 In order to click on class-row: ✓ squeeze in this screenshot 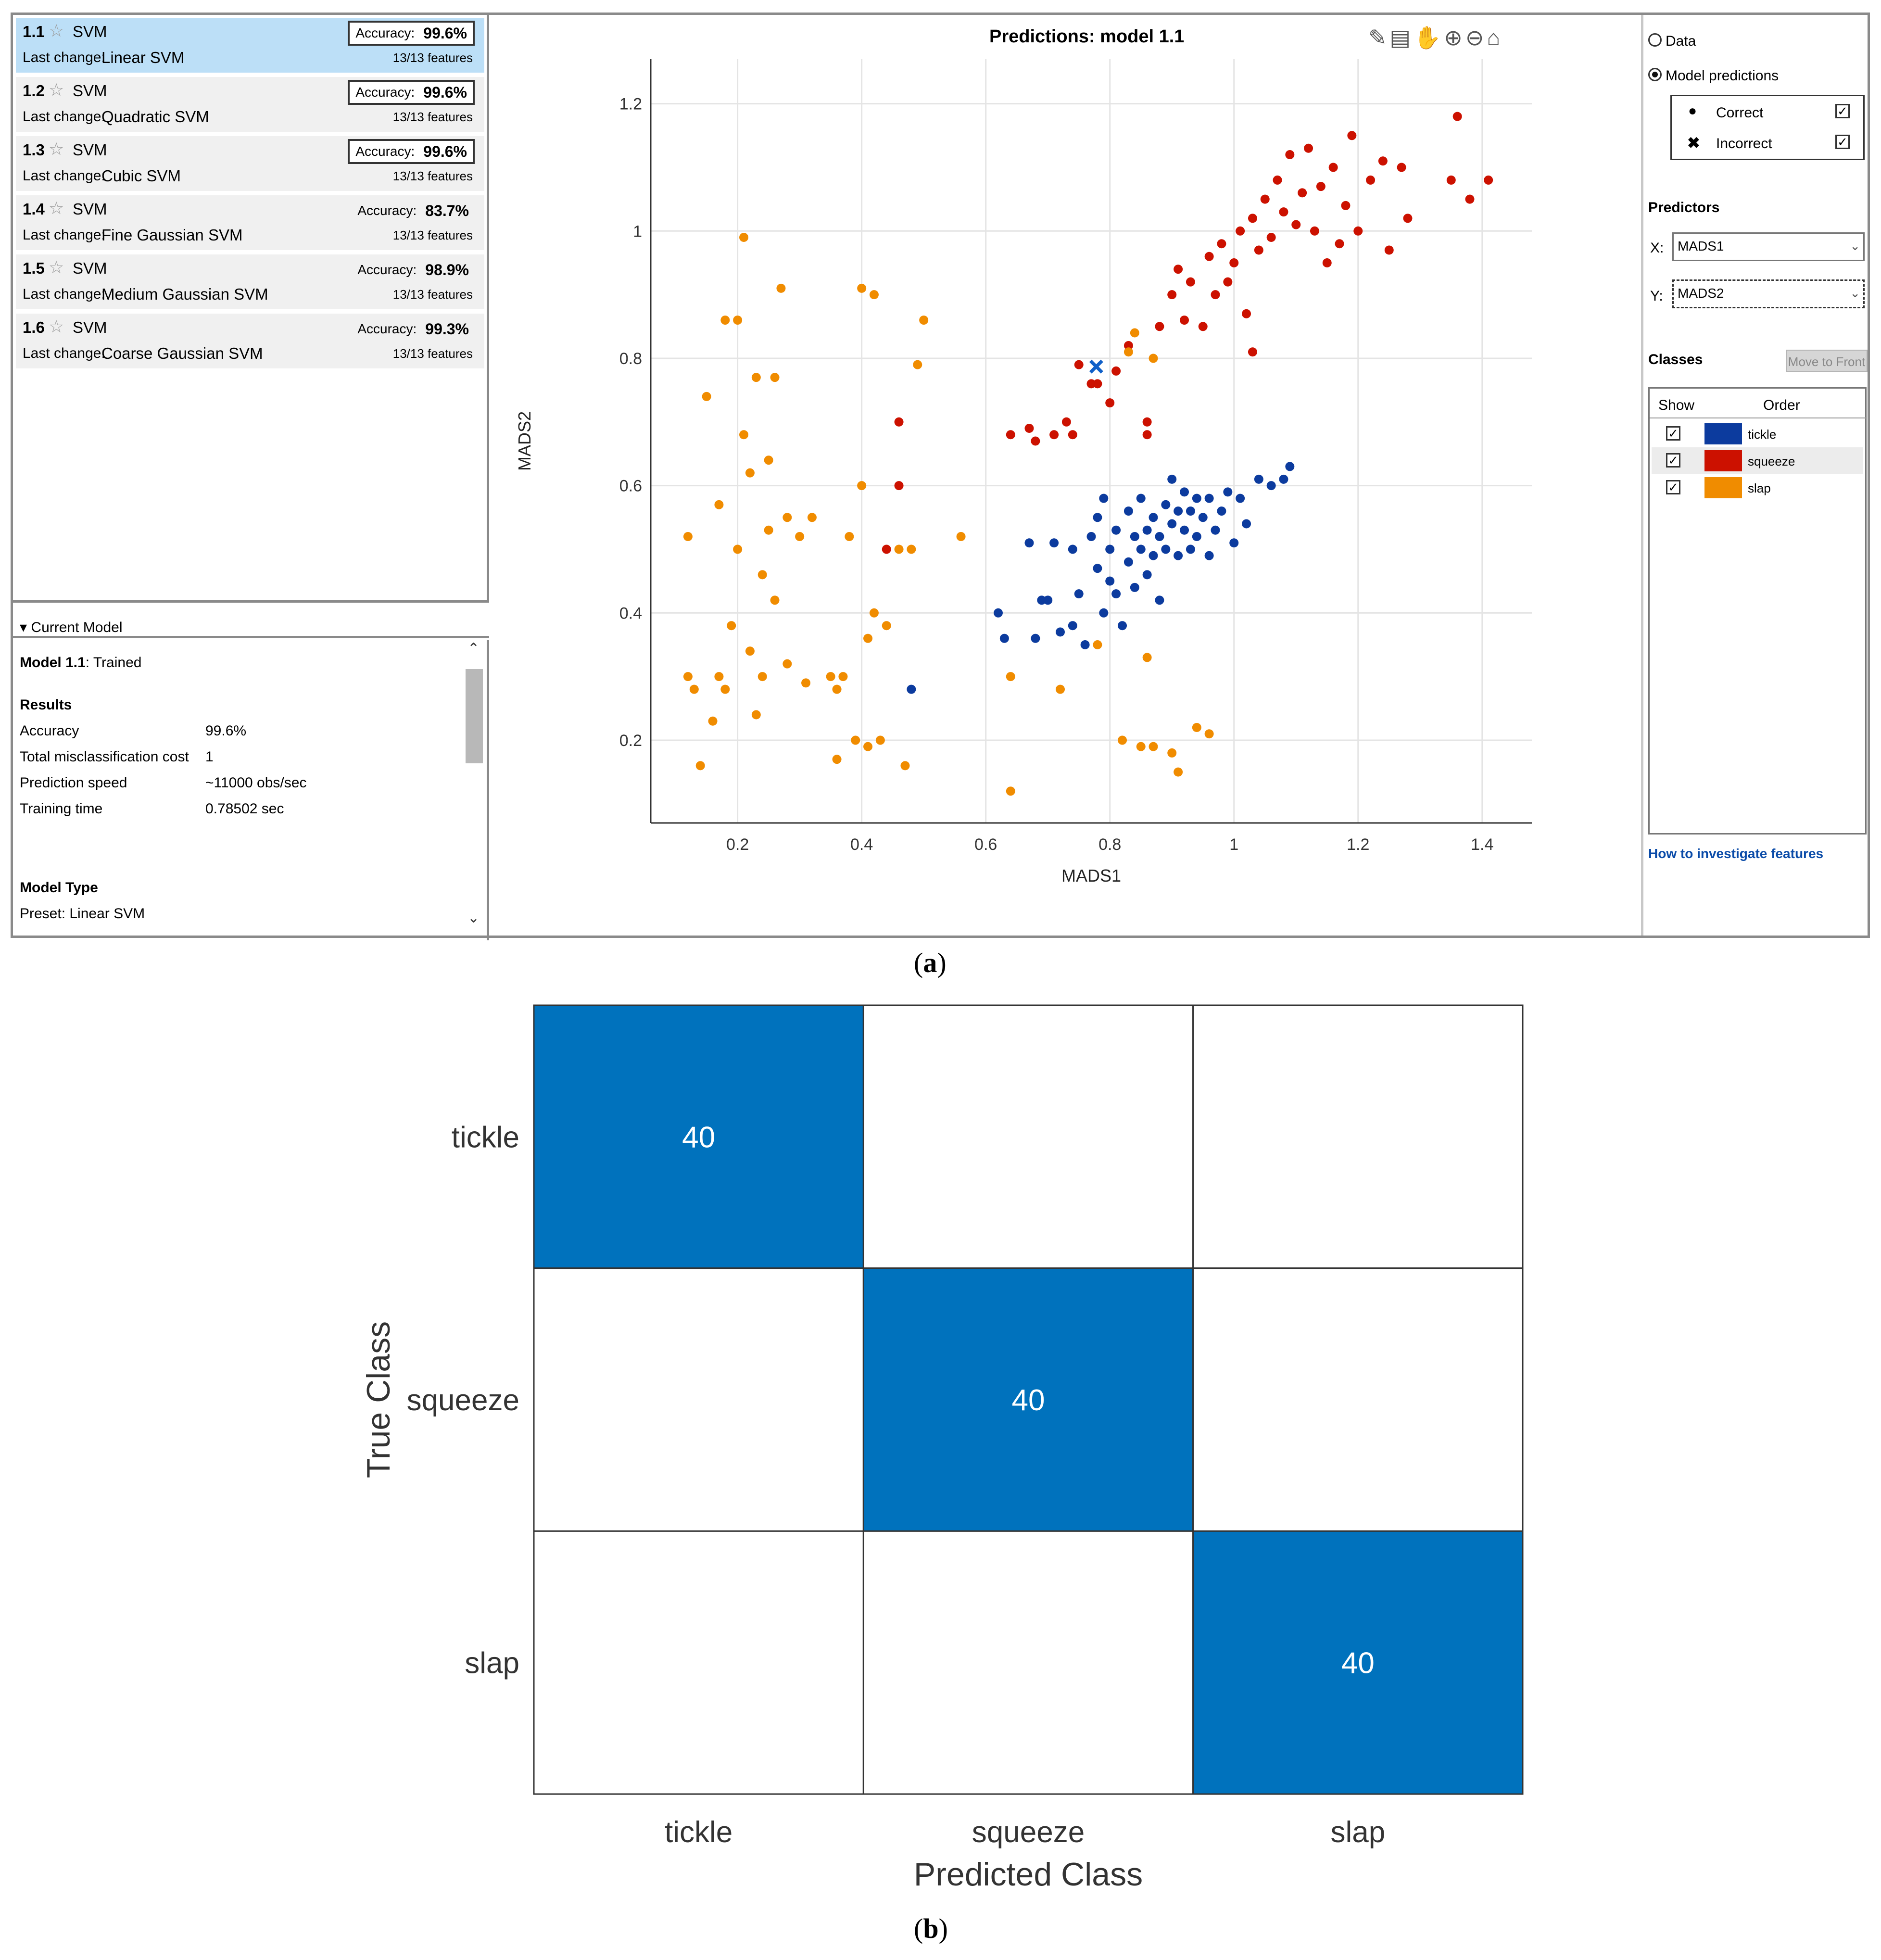, I will do `click(1757, 460)`.